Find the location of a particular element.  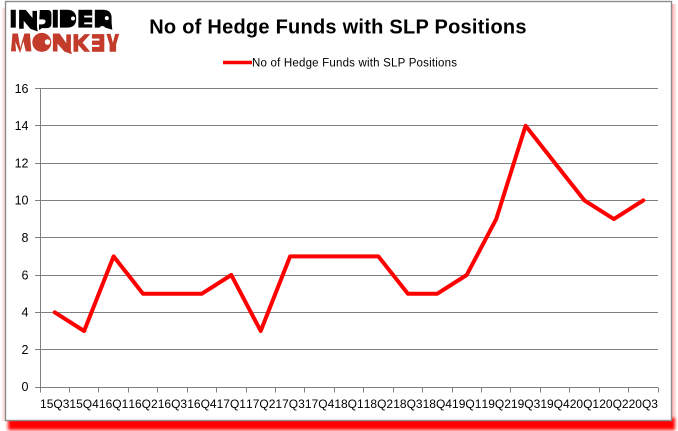

svg-text: 16 is located at coordinates (22, 89).